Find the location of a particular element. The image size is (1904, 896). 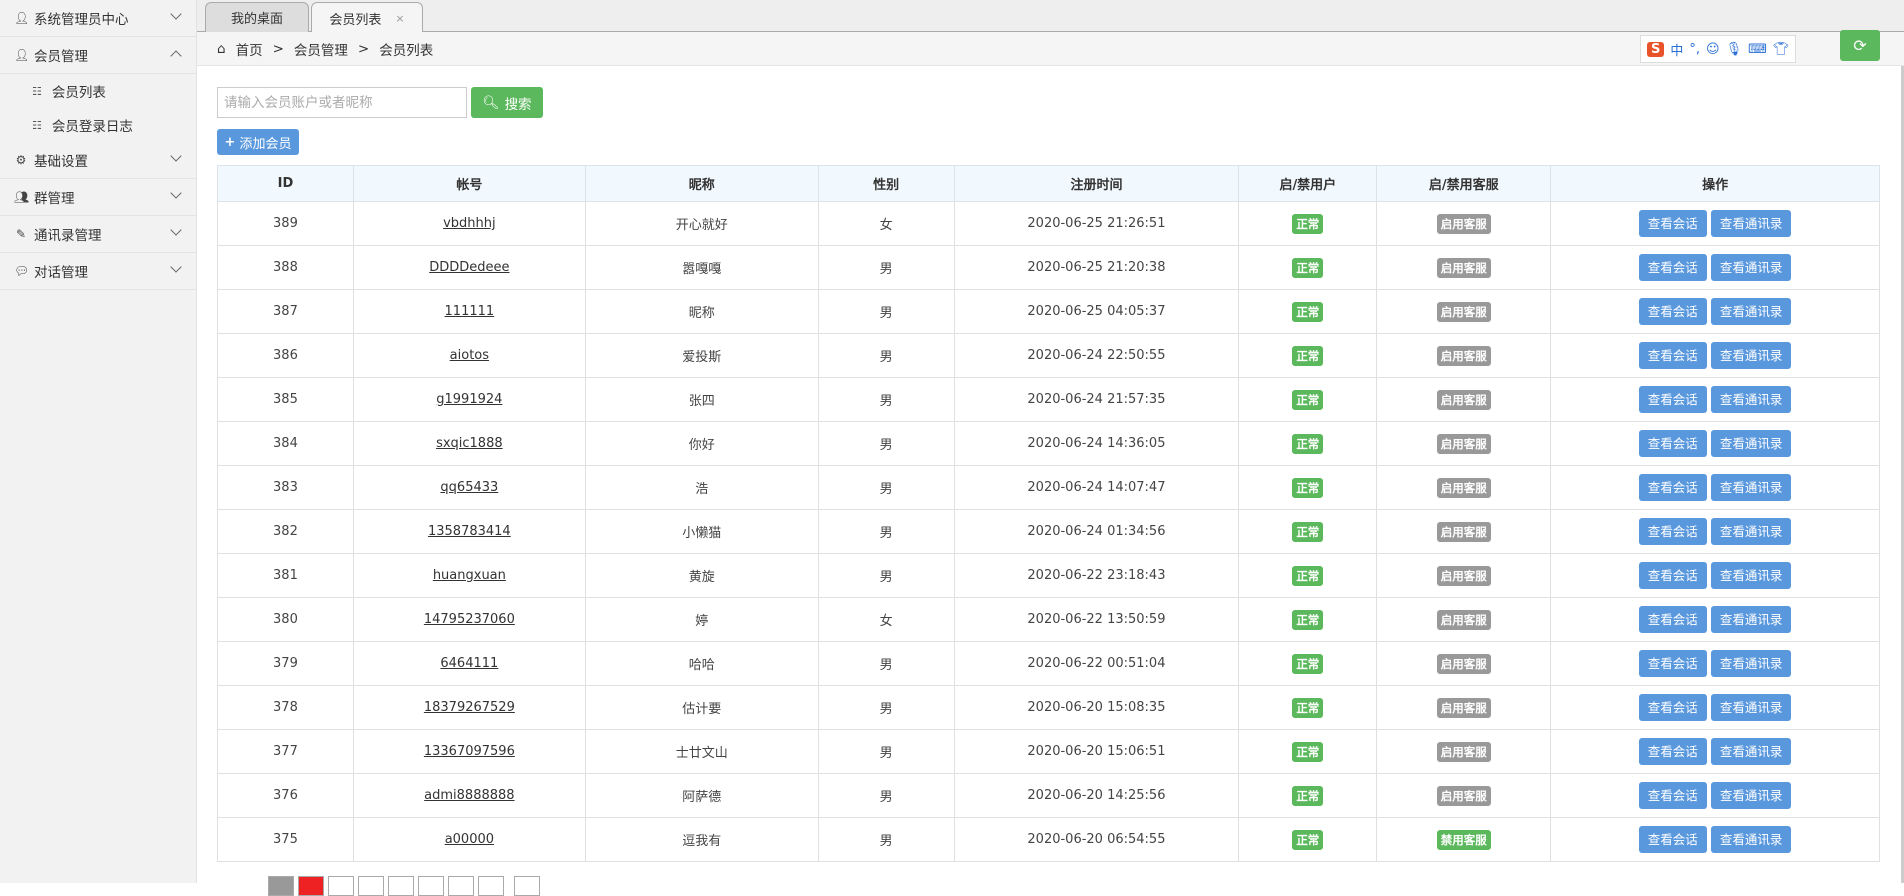

keyboard-icon: ⌨ is located at coordinates (1757, 49).